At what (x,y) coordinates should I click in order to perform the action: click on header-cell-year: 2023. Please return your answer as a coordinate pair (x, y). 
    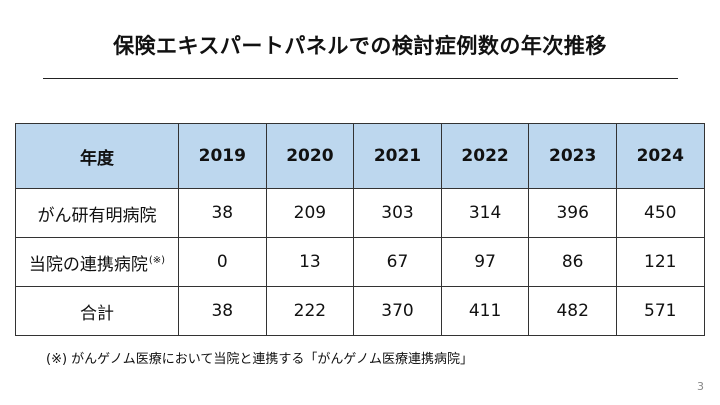
    Looking at the image, I should click on (572, 156).